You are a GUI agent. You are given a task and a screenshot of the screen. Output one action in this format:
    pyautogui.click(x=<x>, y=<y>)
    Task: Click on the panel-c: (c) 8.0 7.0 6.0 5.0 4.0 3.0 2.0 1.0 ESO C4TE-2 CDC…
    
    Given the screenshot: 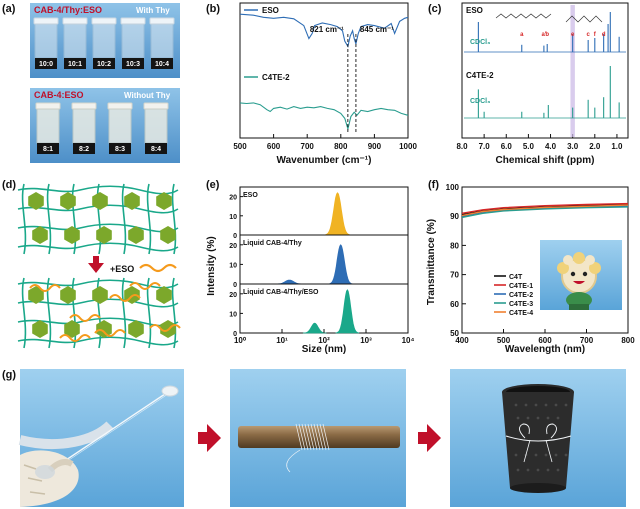 What is the action you would take?
    pyautogui.click(x=528, y=84)
    